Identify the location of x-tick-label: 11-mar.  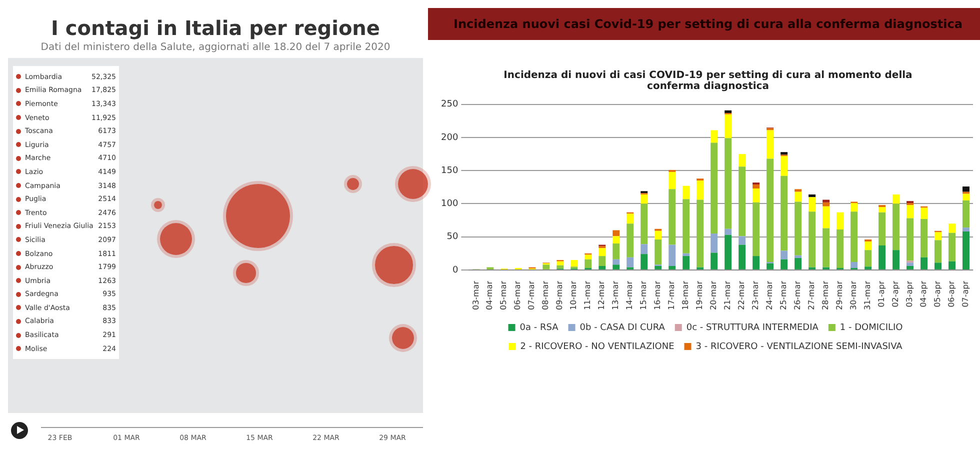
(587, 295).